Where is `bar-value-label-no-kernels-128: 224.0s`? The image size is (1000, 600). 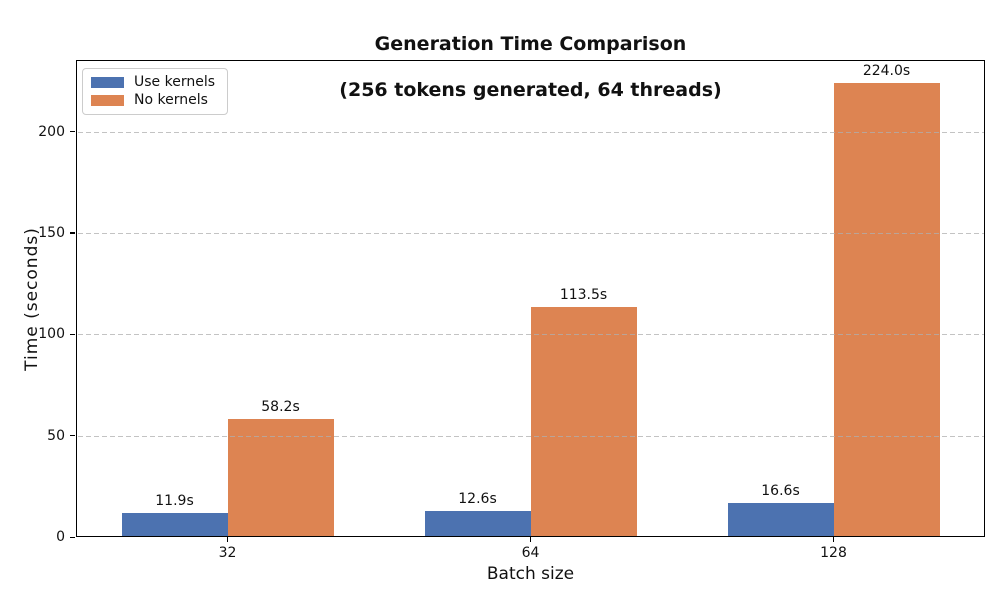
bar-value-label-no-kernels-128: 224.0s is located at coordinates (886, 70).